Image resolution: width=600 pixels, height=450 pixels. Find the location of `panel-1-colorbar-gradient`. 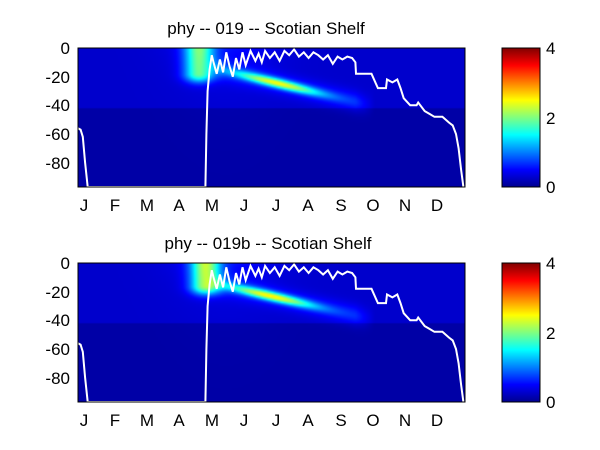

panel-1-colorbar-gradient is located at coordinates (521, 117).